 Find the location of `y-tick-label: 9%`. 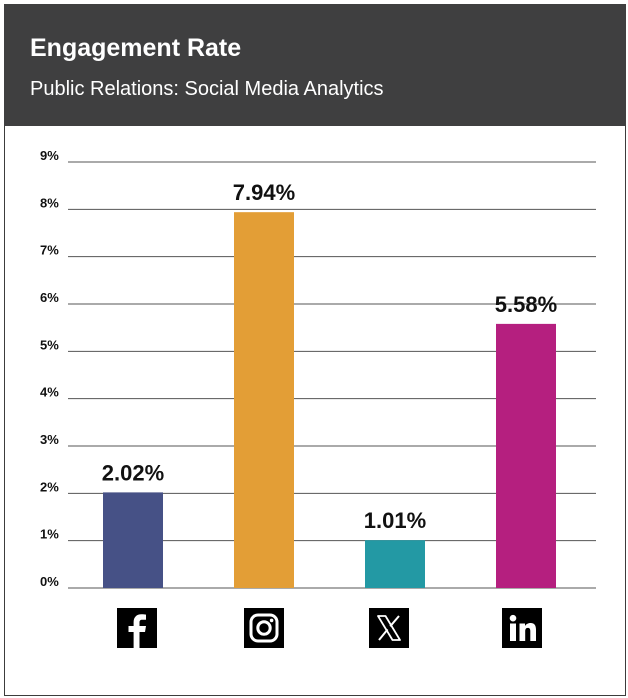

y-tick-label: 9% is located at coordinates (49, 155).